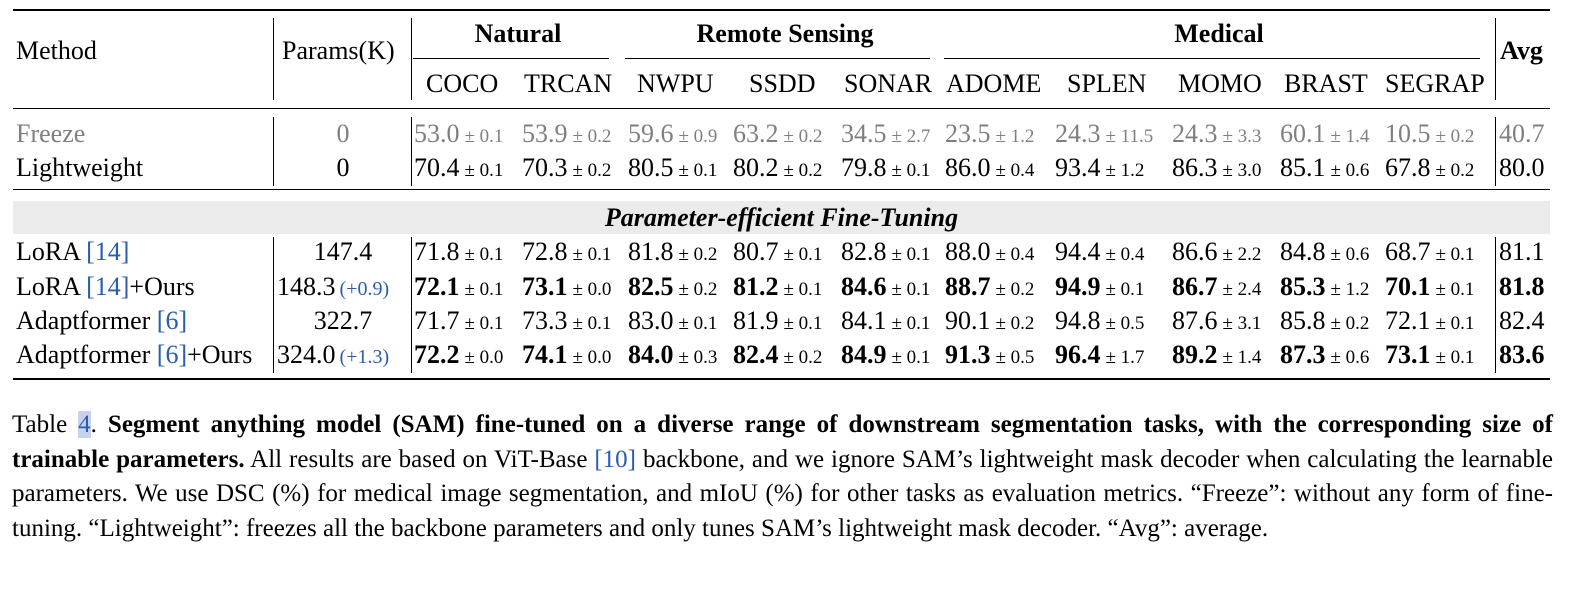 Image resolution: width=1593 pixels, height=597 pixels. I want to click on metric-cell: 10.5 ± 0.2, so click(1429, 135).